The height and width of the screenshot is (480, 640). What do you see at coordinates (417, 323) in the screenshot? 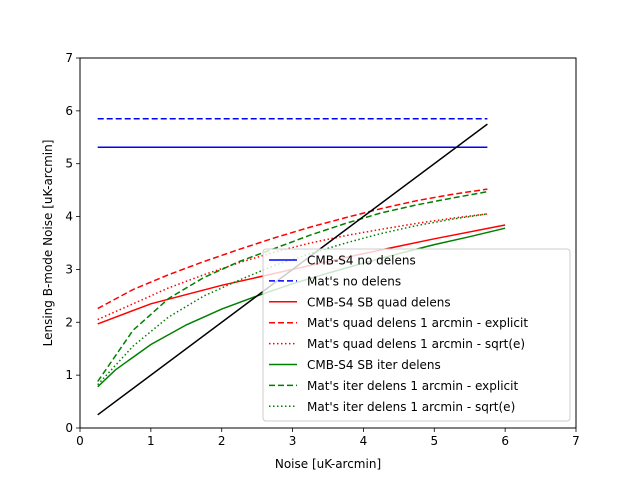
I see `legend-label: Mat's quad delens 1 arcmin - explicit` at bounding box center [417, 323].